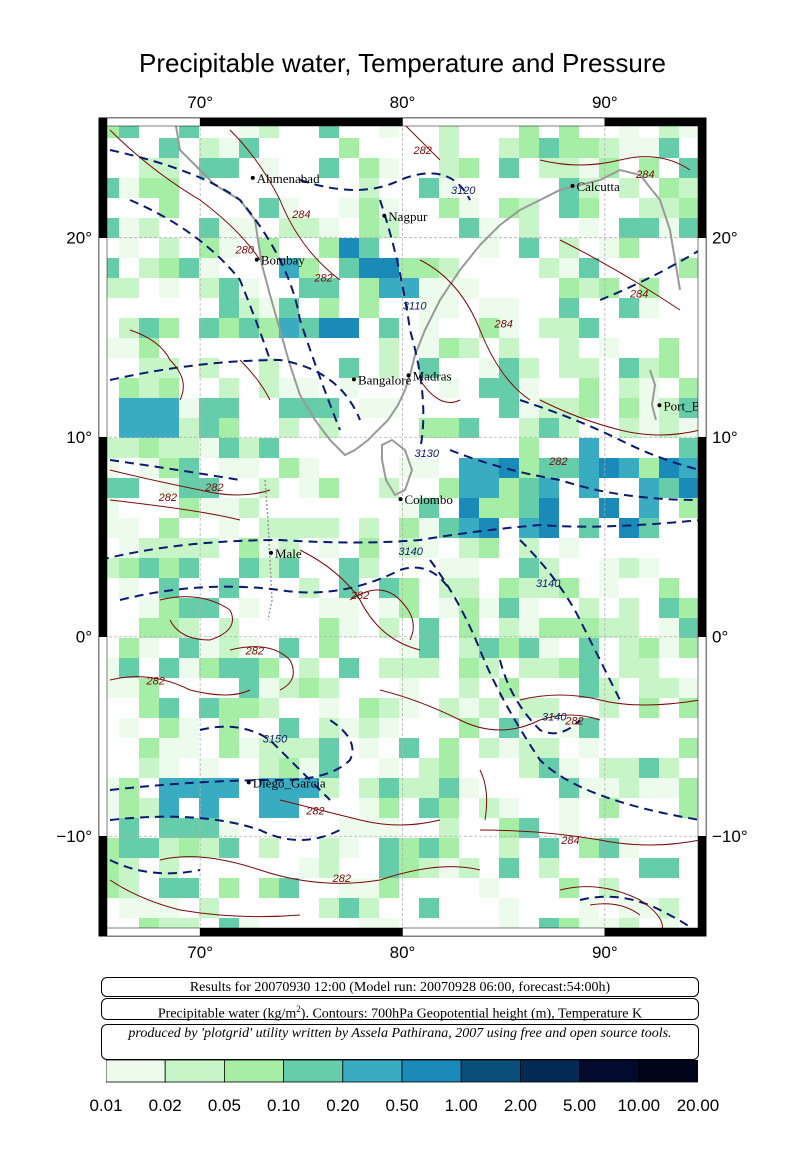  I want to click on lat-tick-right: 20°, so click(725, 238).